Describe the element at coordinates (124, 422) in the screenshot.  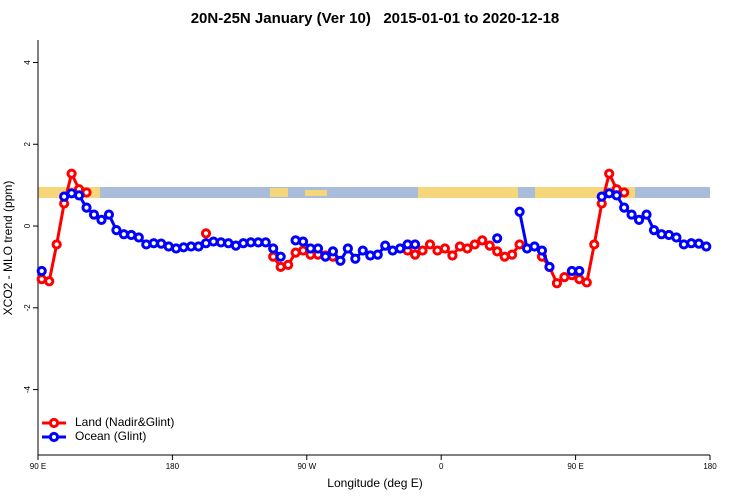
I see `legend-label: Land (Nadir&Glint)` at that location.